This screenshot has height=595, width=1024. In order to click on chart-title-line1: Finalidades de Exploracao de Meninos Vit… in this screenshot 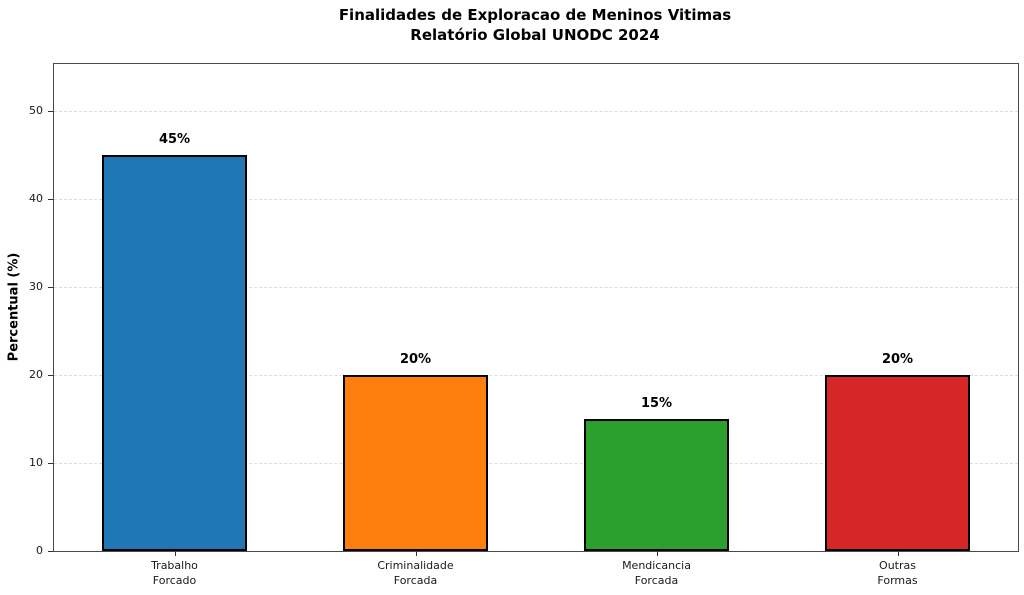, I will do `click(535, 15)`.